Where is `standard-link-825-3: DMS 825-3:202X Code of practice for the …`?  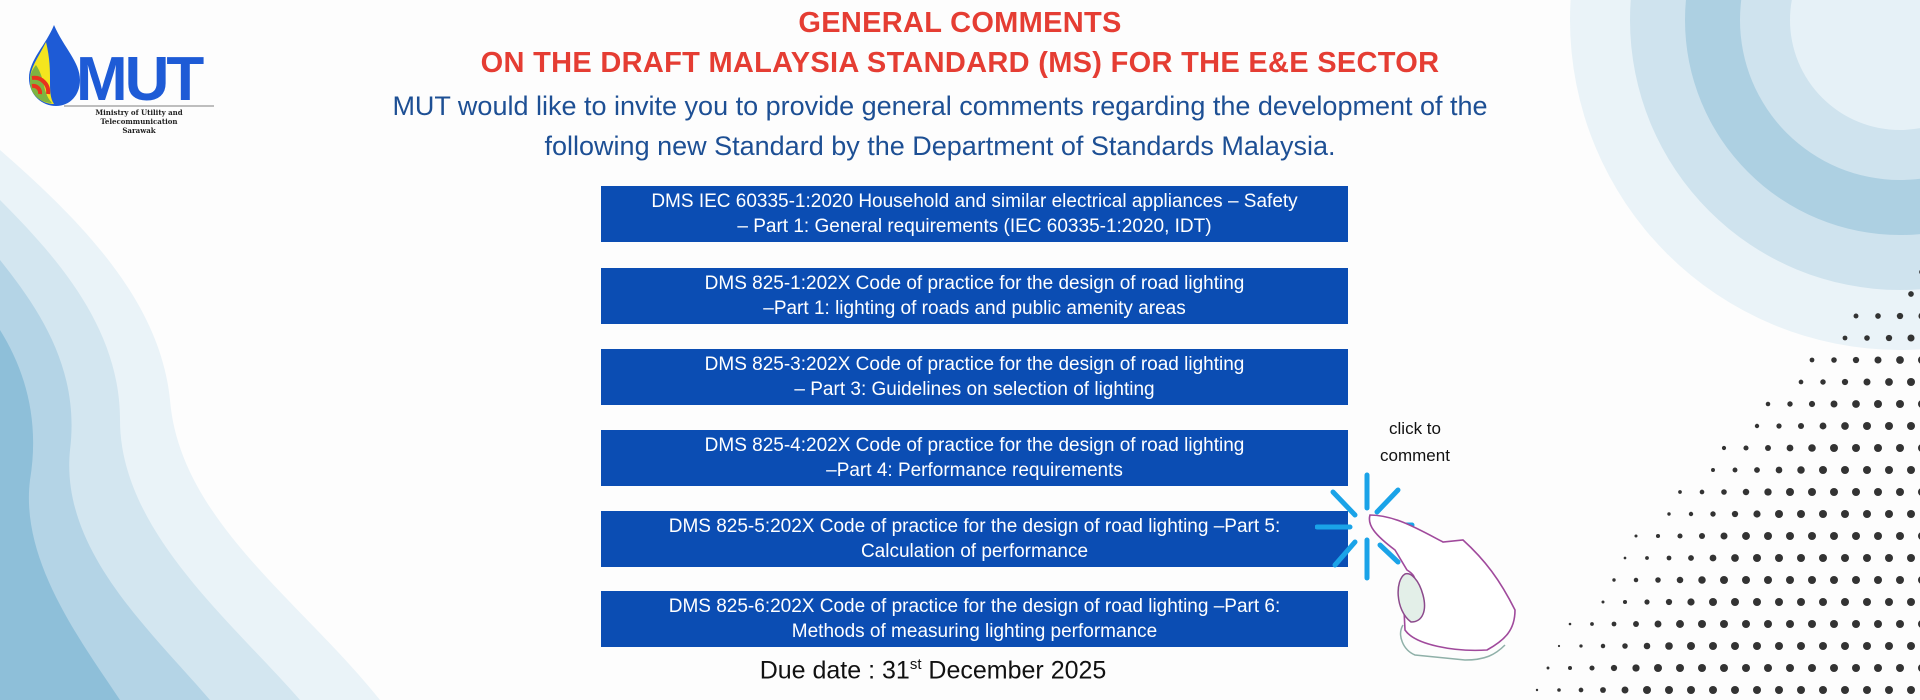
standard-link-825-3: DMS 825-3:202X Code of practice for the … is located at coordinates (974, 377).